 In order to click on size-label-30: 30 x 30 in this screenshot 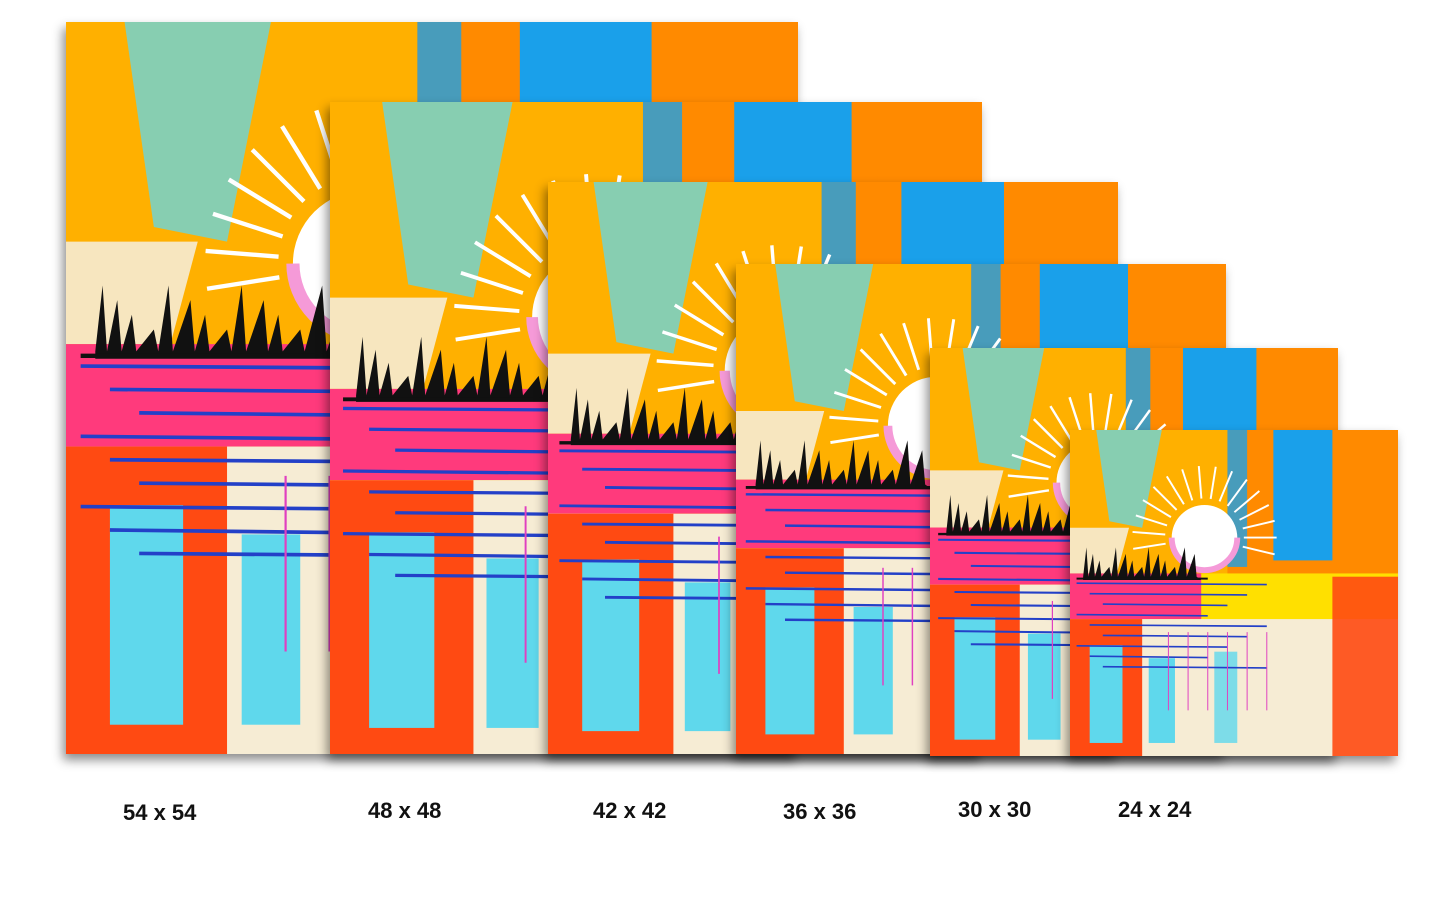, I will do `click(995, 809)`.